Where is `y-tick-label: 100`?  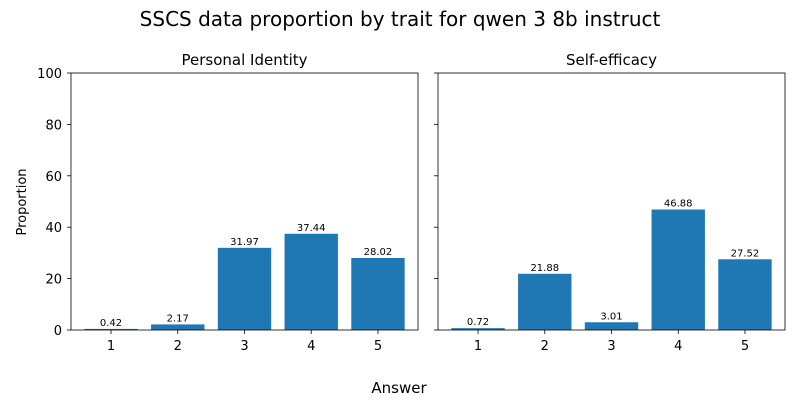 y-tick-label: 100 is located at coordinates (49, 74).